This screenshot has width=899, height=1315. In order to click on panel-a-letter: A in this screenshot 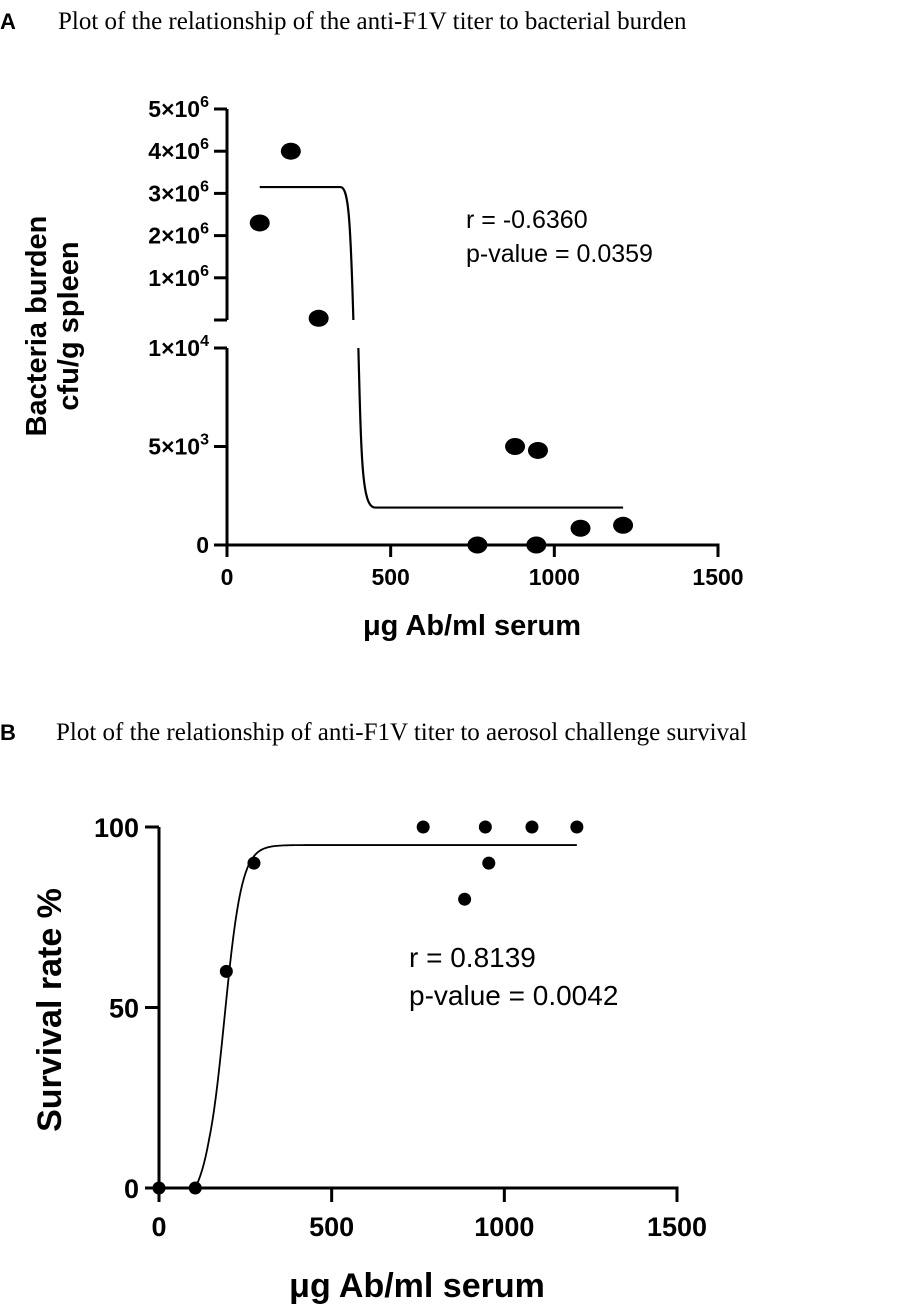, I will do `click(8, 21)`.